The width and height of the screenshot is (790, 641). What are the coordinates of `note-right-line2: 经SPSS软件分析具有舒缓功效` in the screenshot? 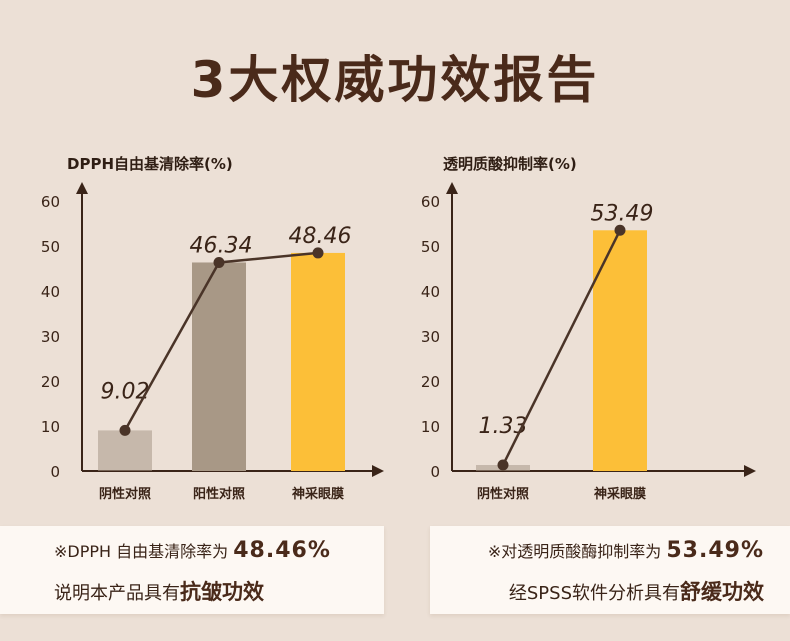 It's located at (636, 591).